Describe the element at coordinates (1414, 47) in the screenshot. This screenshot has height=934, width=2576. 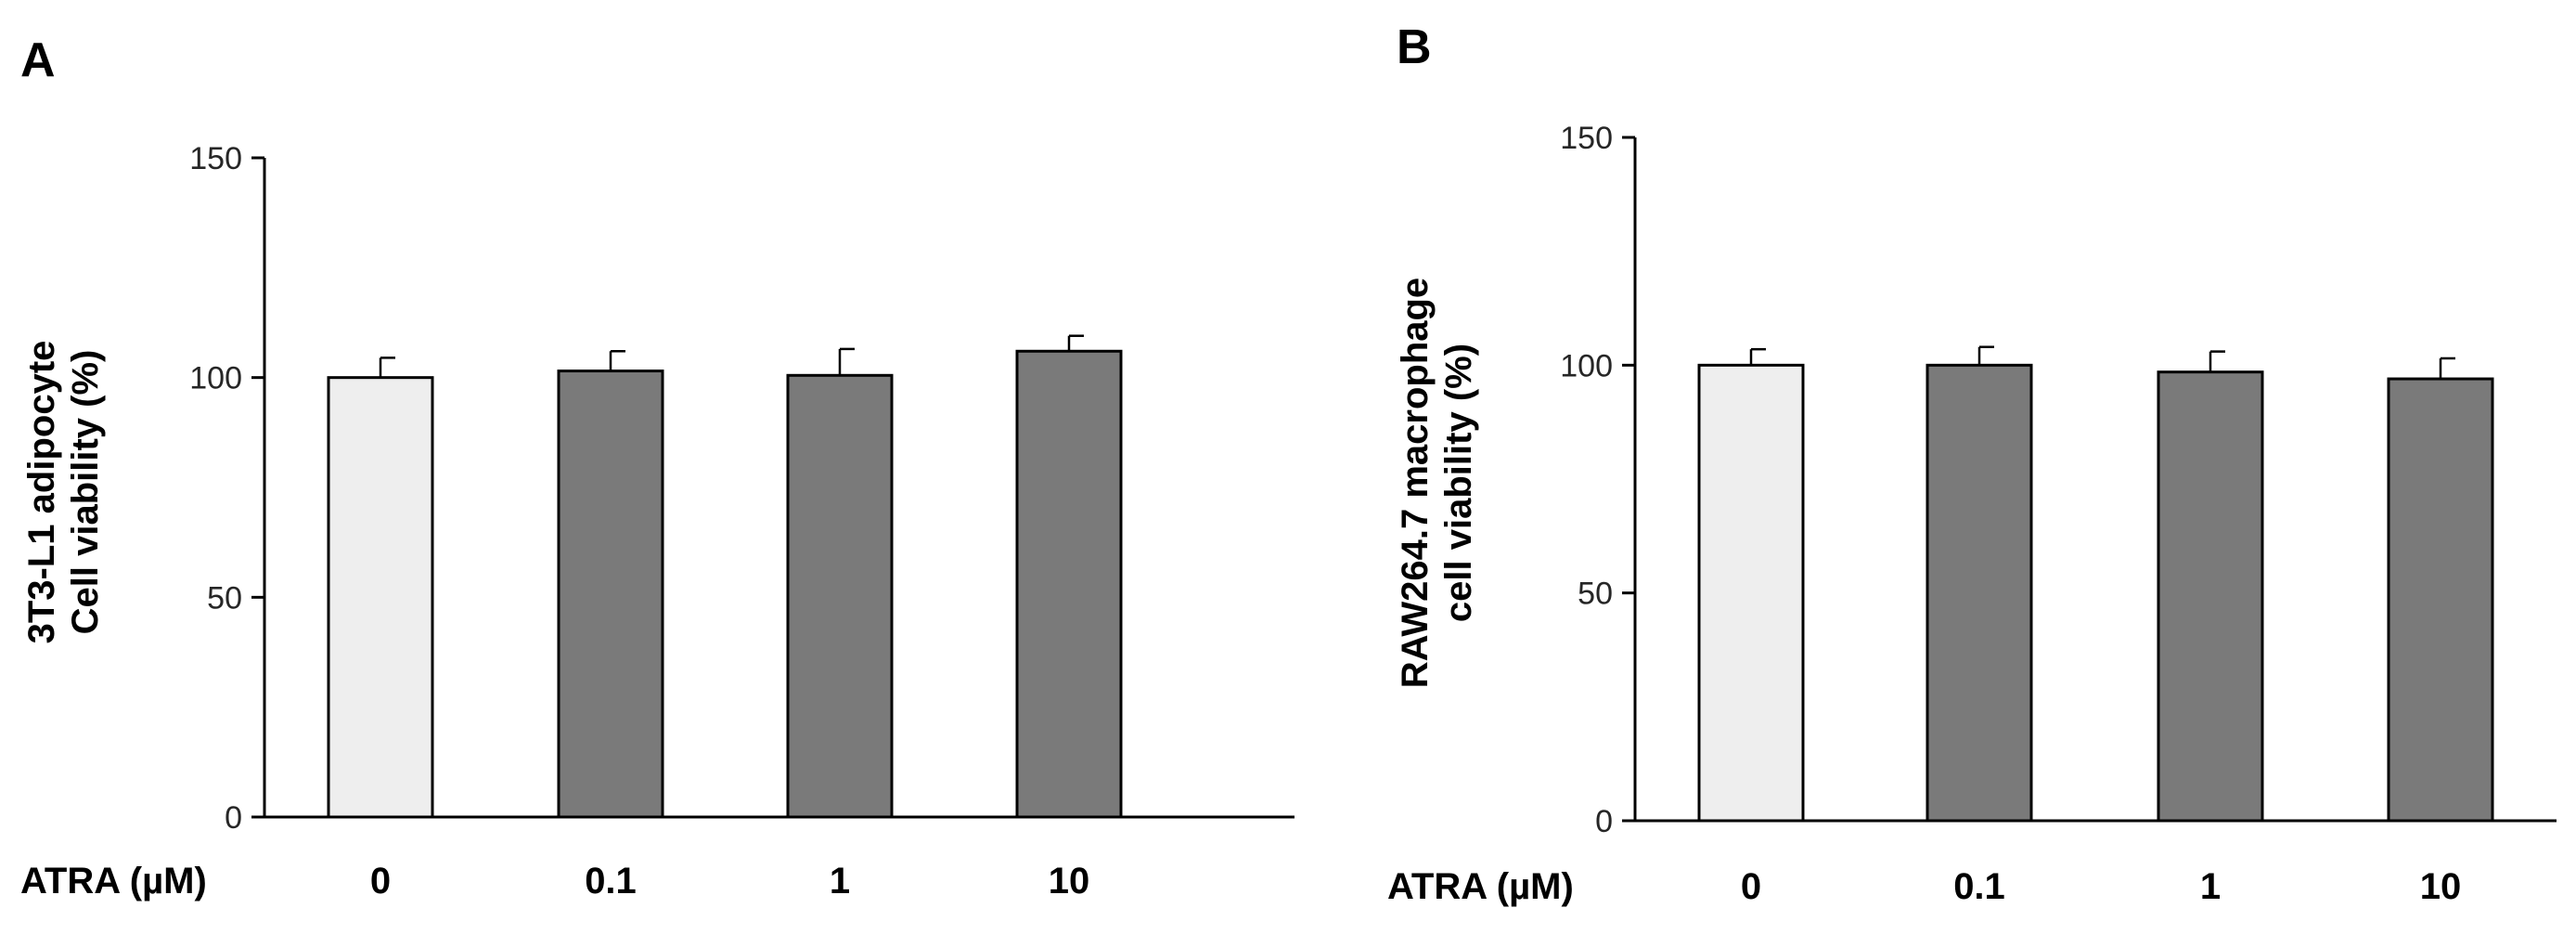
I see `panel-letter: B` at that location.